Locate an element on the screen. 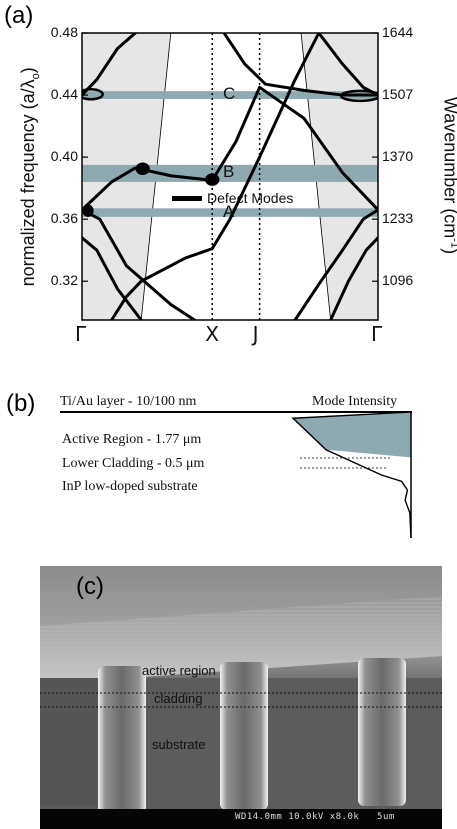 Image resolution: width=457 pixels, height=829 pixels. band-label-C: C is located at coordinates (229, 94).